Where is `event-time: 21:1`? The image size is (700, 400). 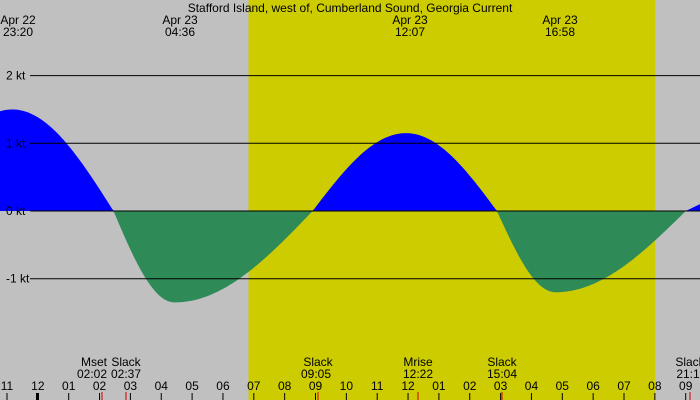
event-time: 21:1 is located at coordinates (688, 374).